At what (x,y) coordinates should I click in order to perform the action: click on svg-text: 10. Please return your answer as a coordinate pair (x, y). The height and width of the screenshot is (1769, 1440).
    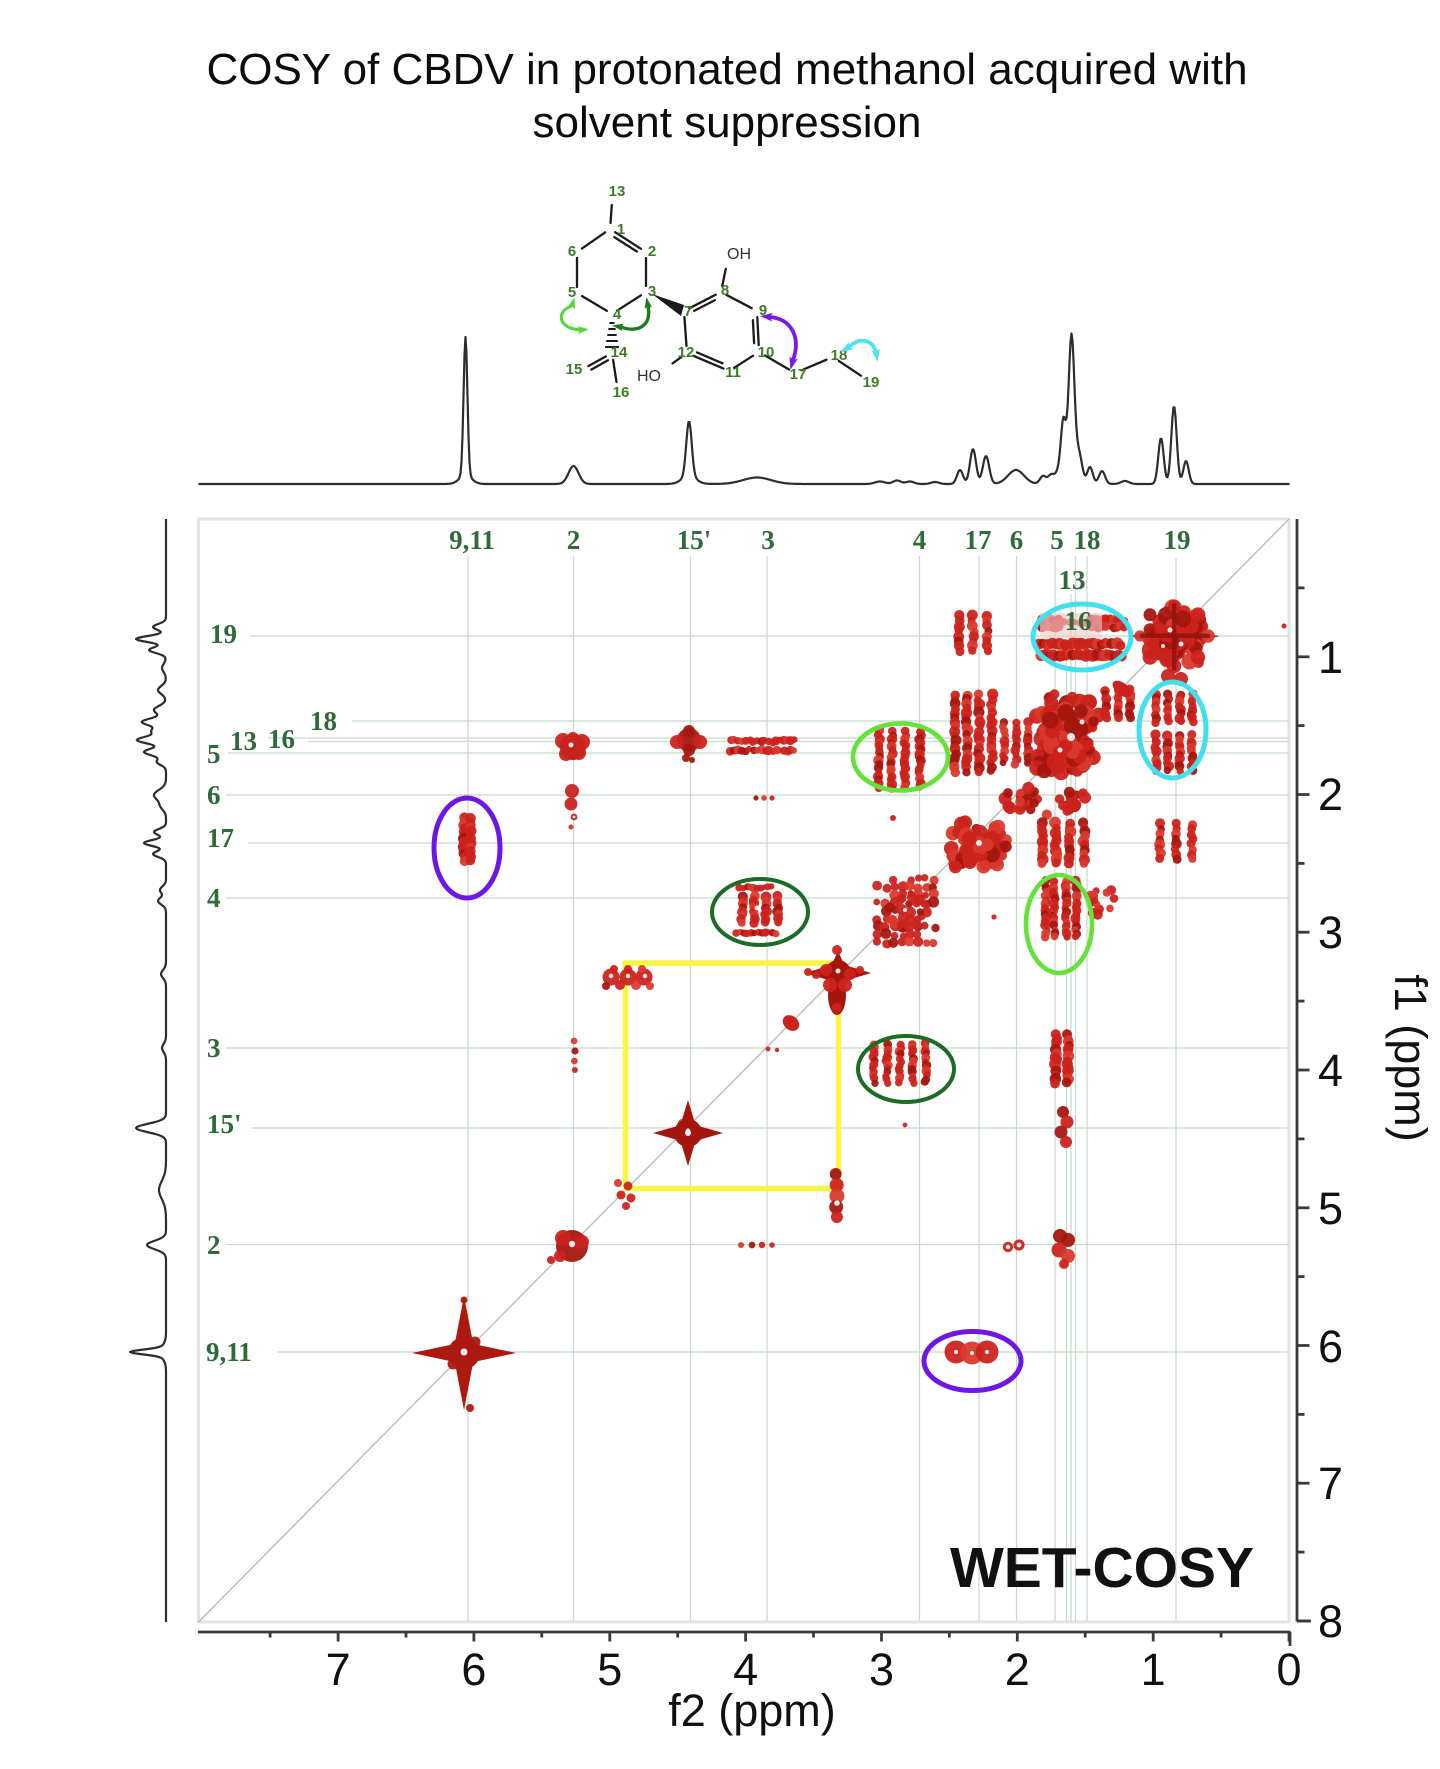
    Looking at the image, I should click on (766, 352).